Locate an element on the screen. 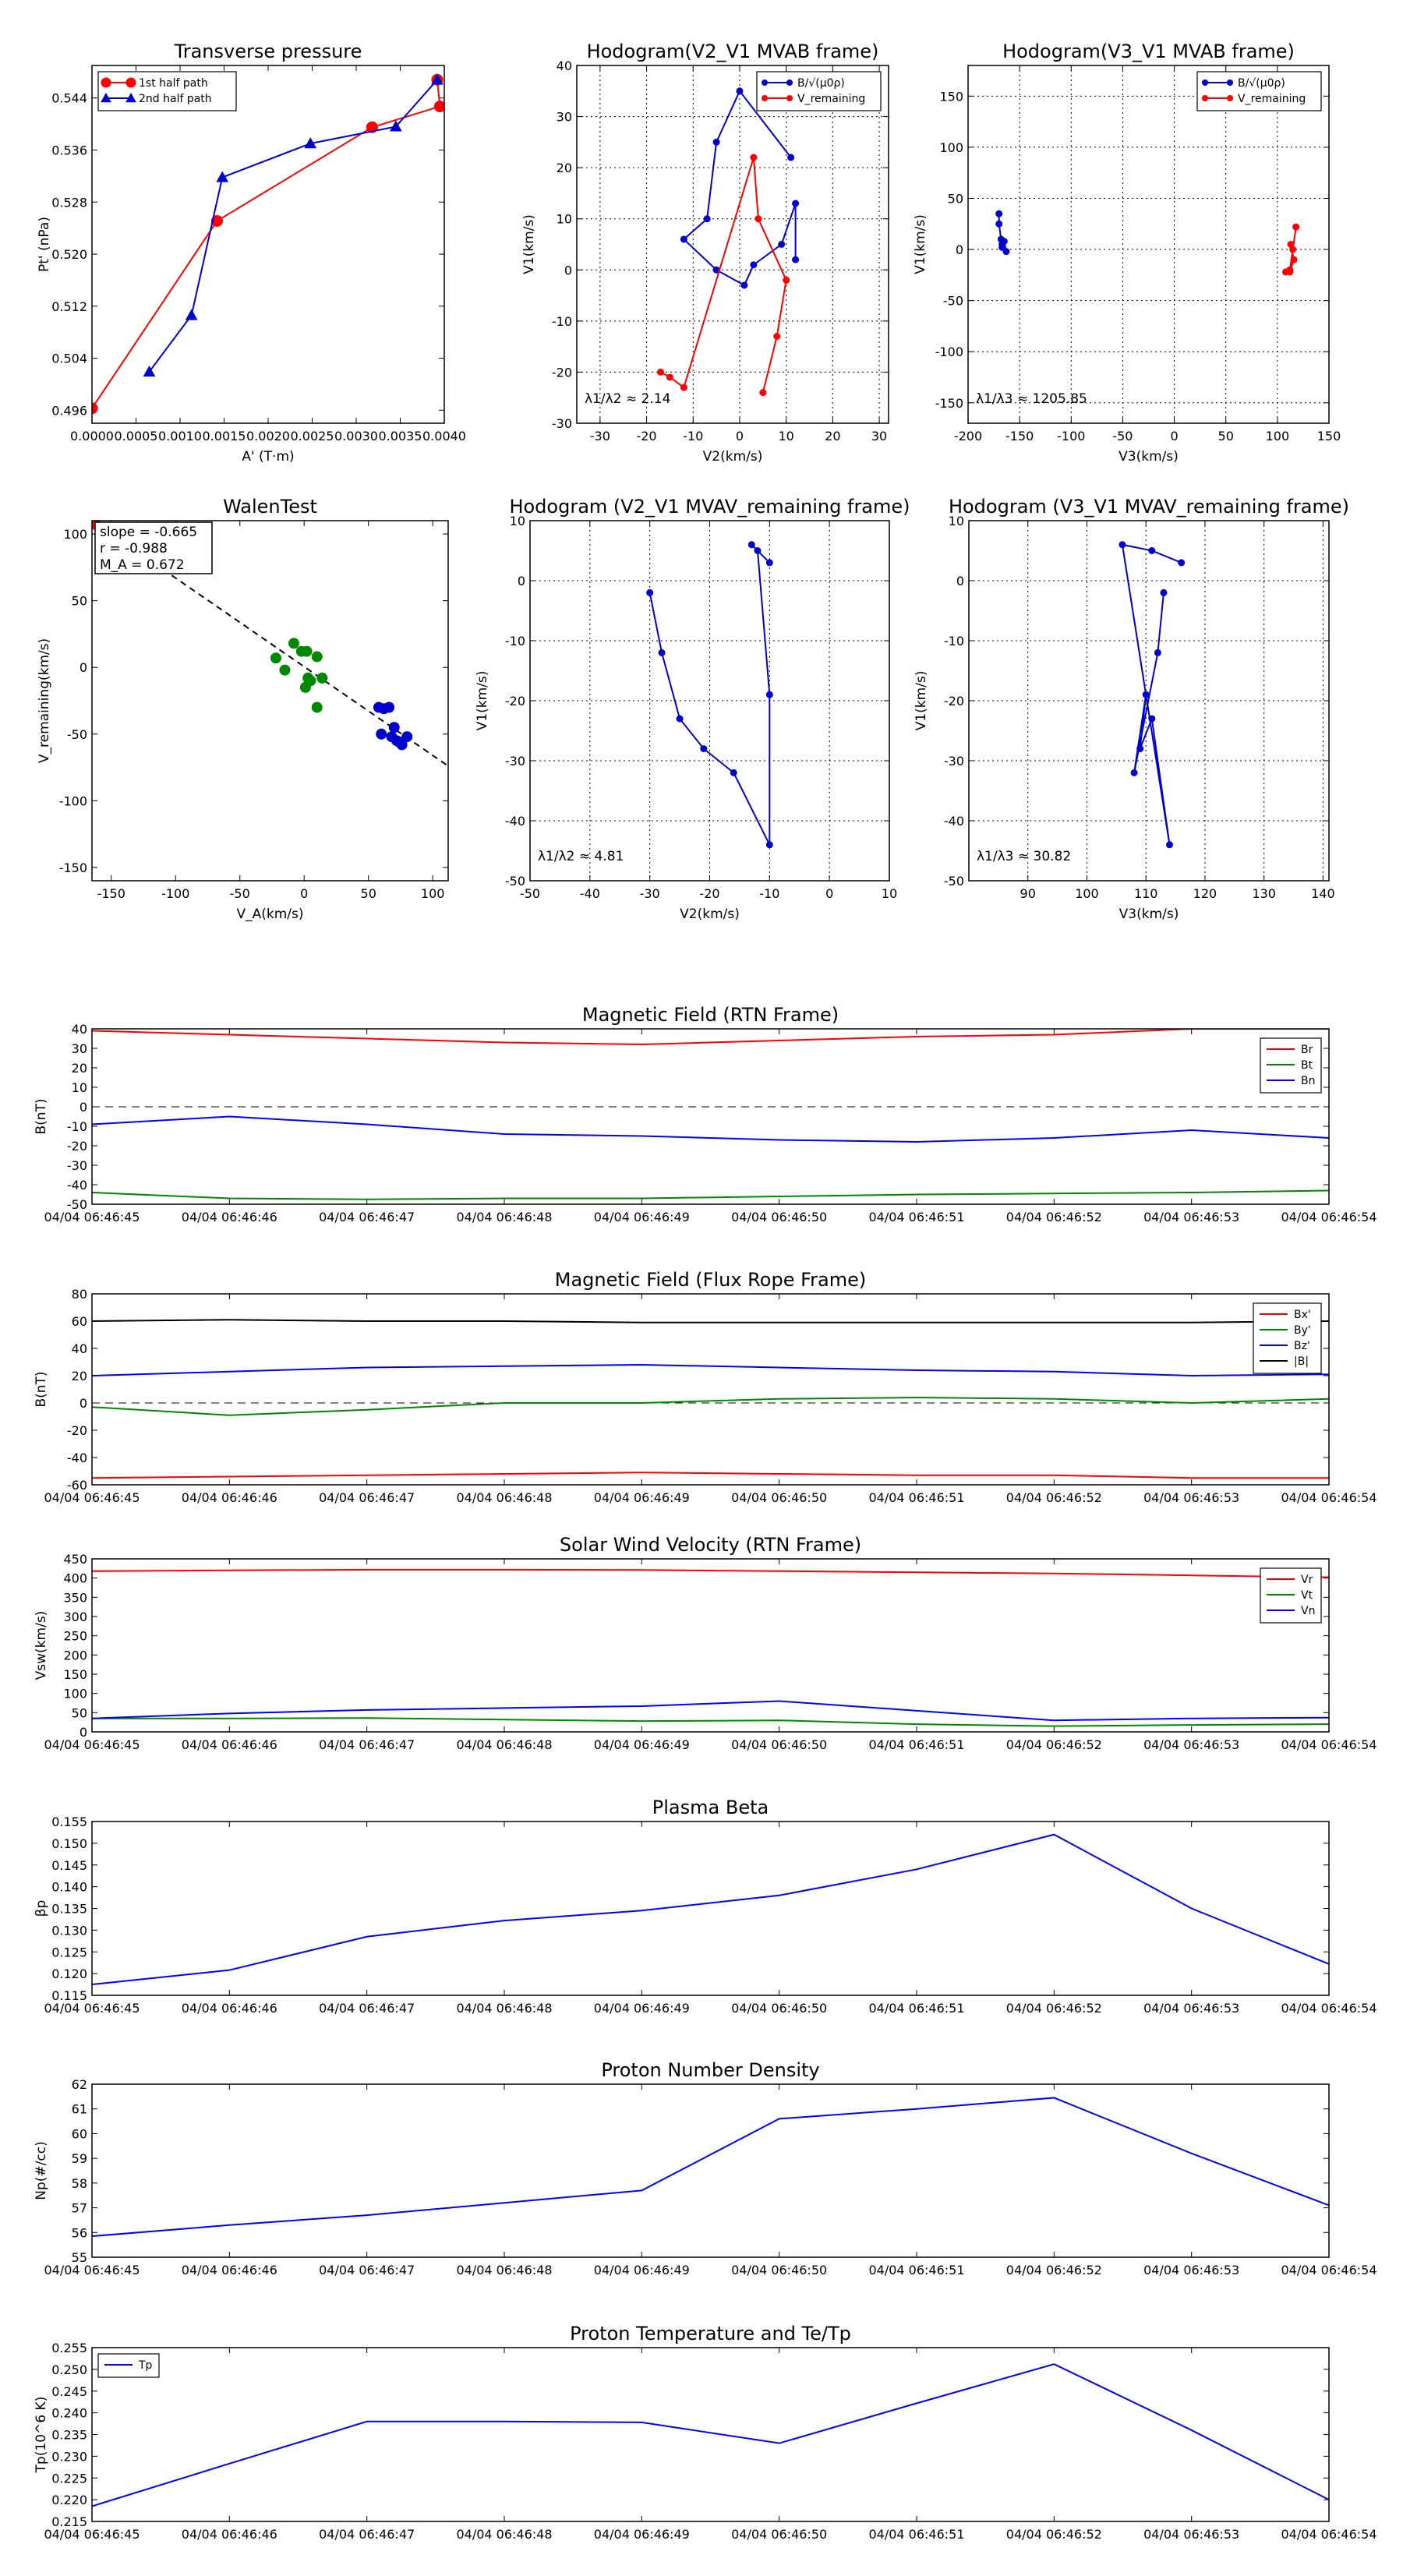 The width and height of the screenshot is (1403, 2576). x-tick-label: 0.0000 is located at coordinates (92, 436).